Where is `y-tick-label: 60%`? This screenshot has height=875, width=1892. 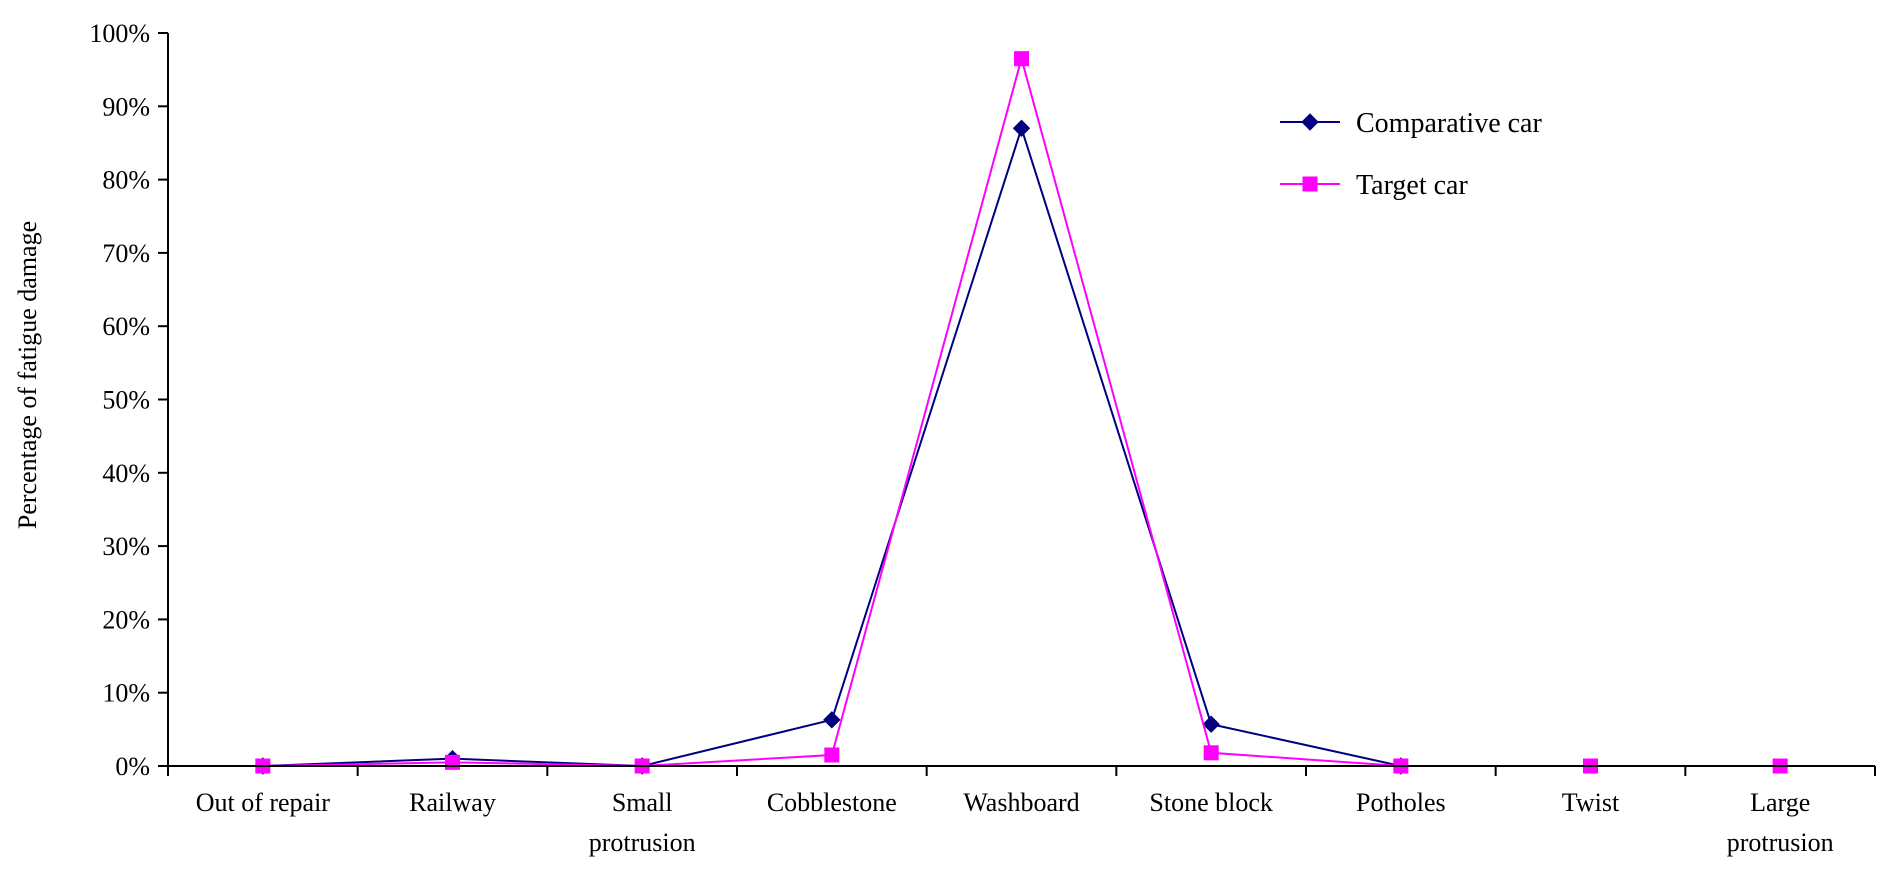 y-tick-label: 60% is located at coordinates (126, 326).